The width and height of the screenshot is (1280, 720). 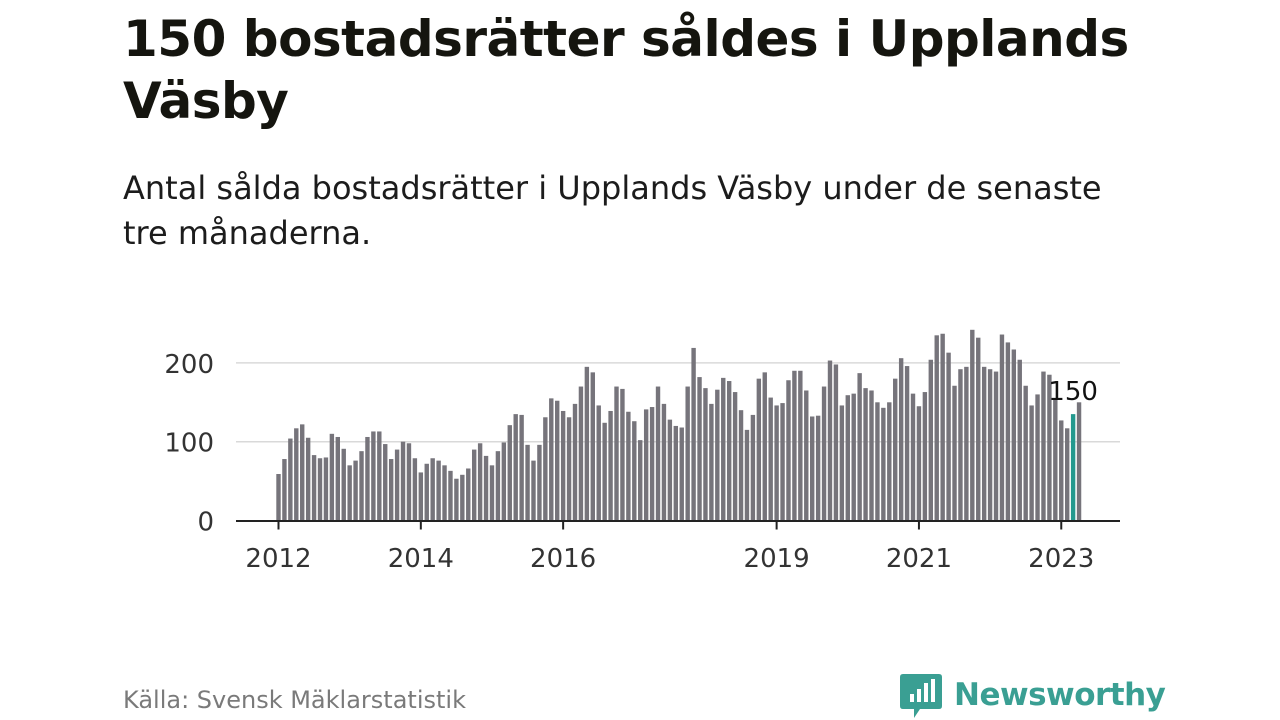 I want to click on newsworthy-chart-bubble-icon, so click(x=921, y=696).